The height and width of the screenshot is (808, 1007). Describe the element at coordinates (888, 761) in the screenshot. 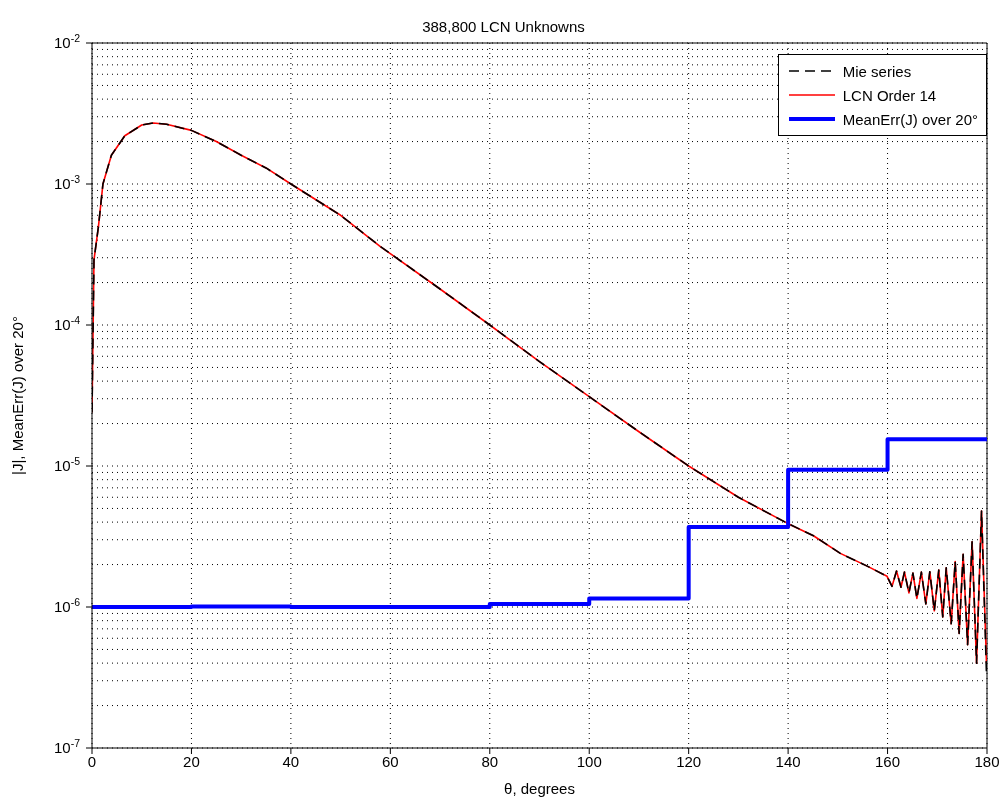

I see `x-tick-label: 160` at that location.